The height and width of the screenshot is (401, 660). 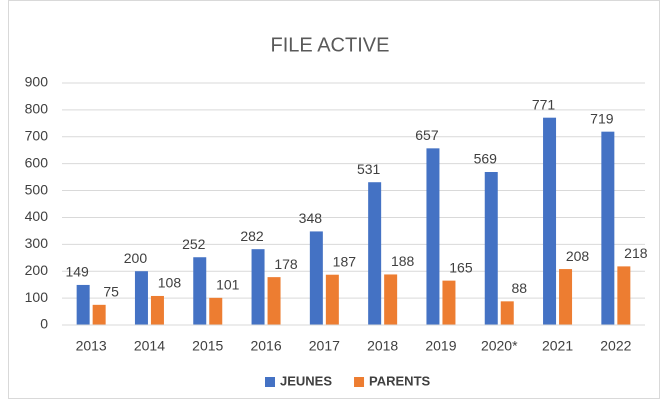 I want to click on y-tick-label: 400, so click(x=37, y=216).